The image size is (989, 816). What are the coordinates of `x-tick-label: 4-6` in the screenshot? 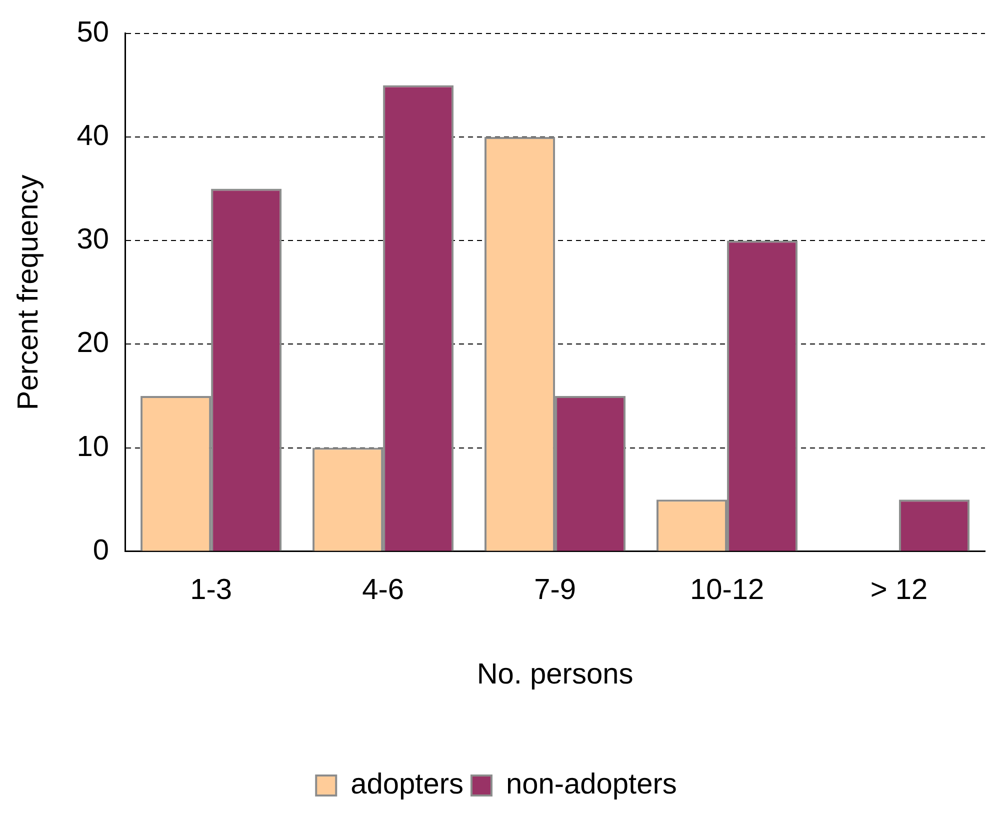 It's located at (383, 590).